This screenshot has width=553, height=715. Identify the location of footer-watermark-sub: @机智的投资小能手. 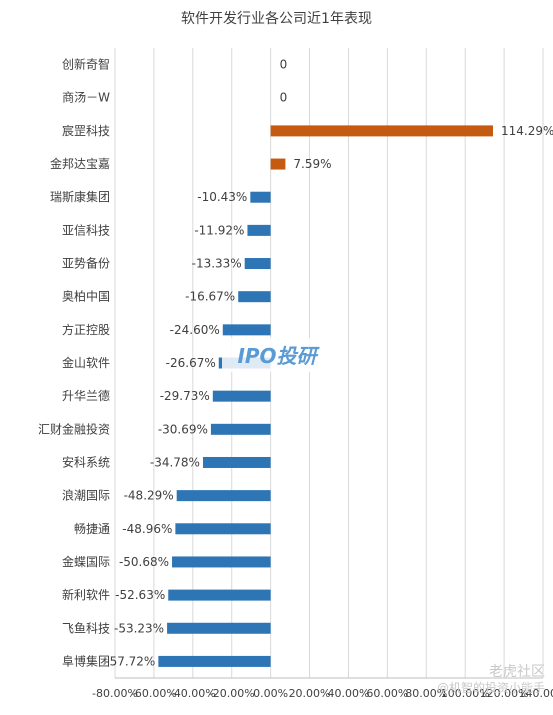
(490, 688).